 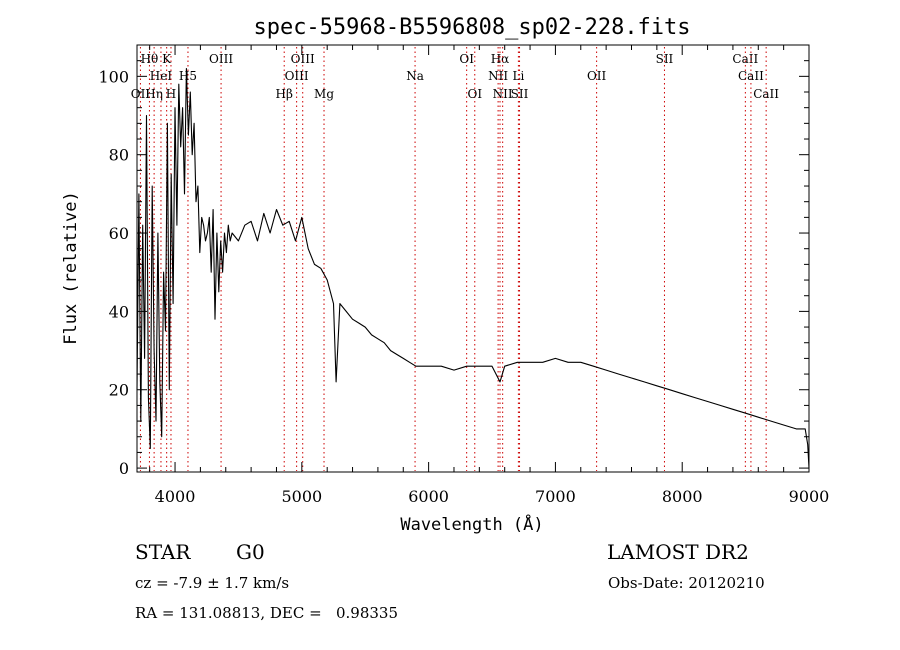 I want to click on marker-label-9: H5, so click(x=188, y=76).